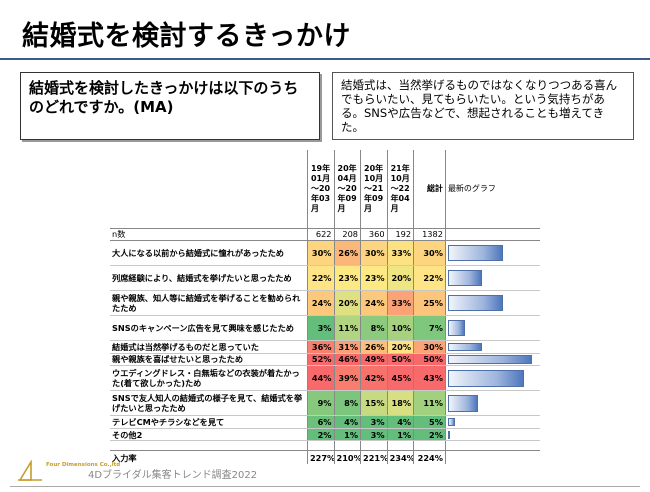  Describe the element at coordinates (401, 403) in the screenshot. I see `row-period-value: 18%` at that location.